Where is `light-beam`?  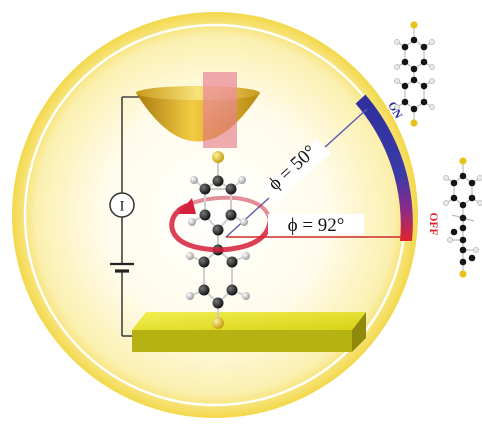
light-beam is located at coordinates (220, 110).